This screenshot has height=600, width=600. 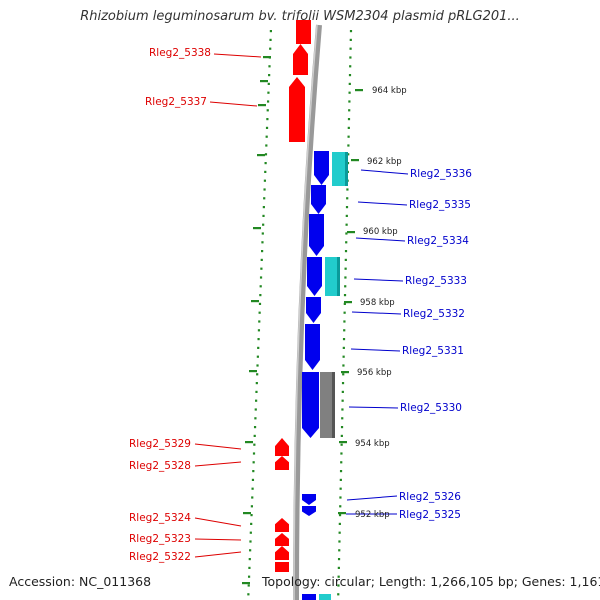 What do you see at coordinates (430, 497) in the screenshot?
I see `gene-label-rleg2-5326: Rleg2_5326` at bounding box center [430, 497].